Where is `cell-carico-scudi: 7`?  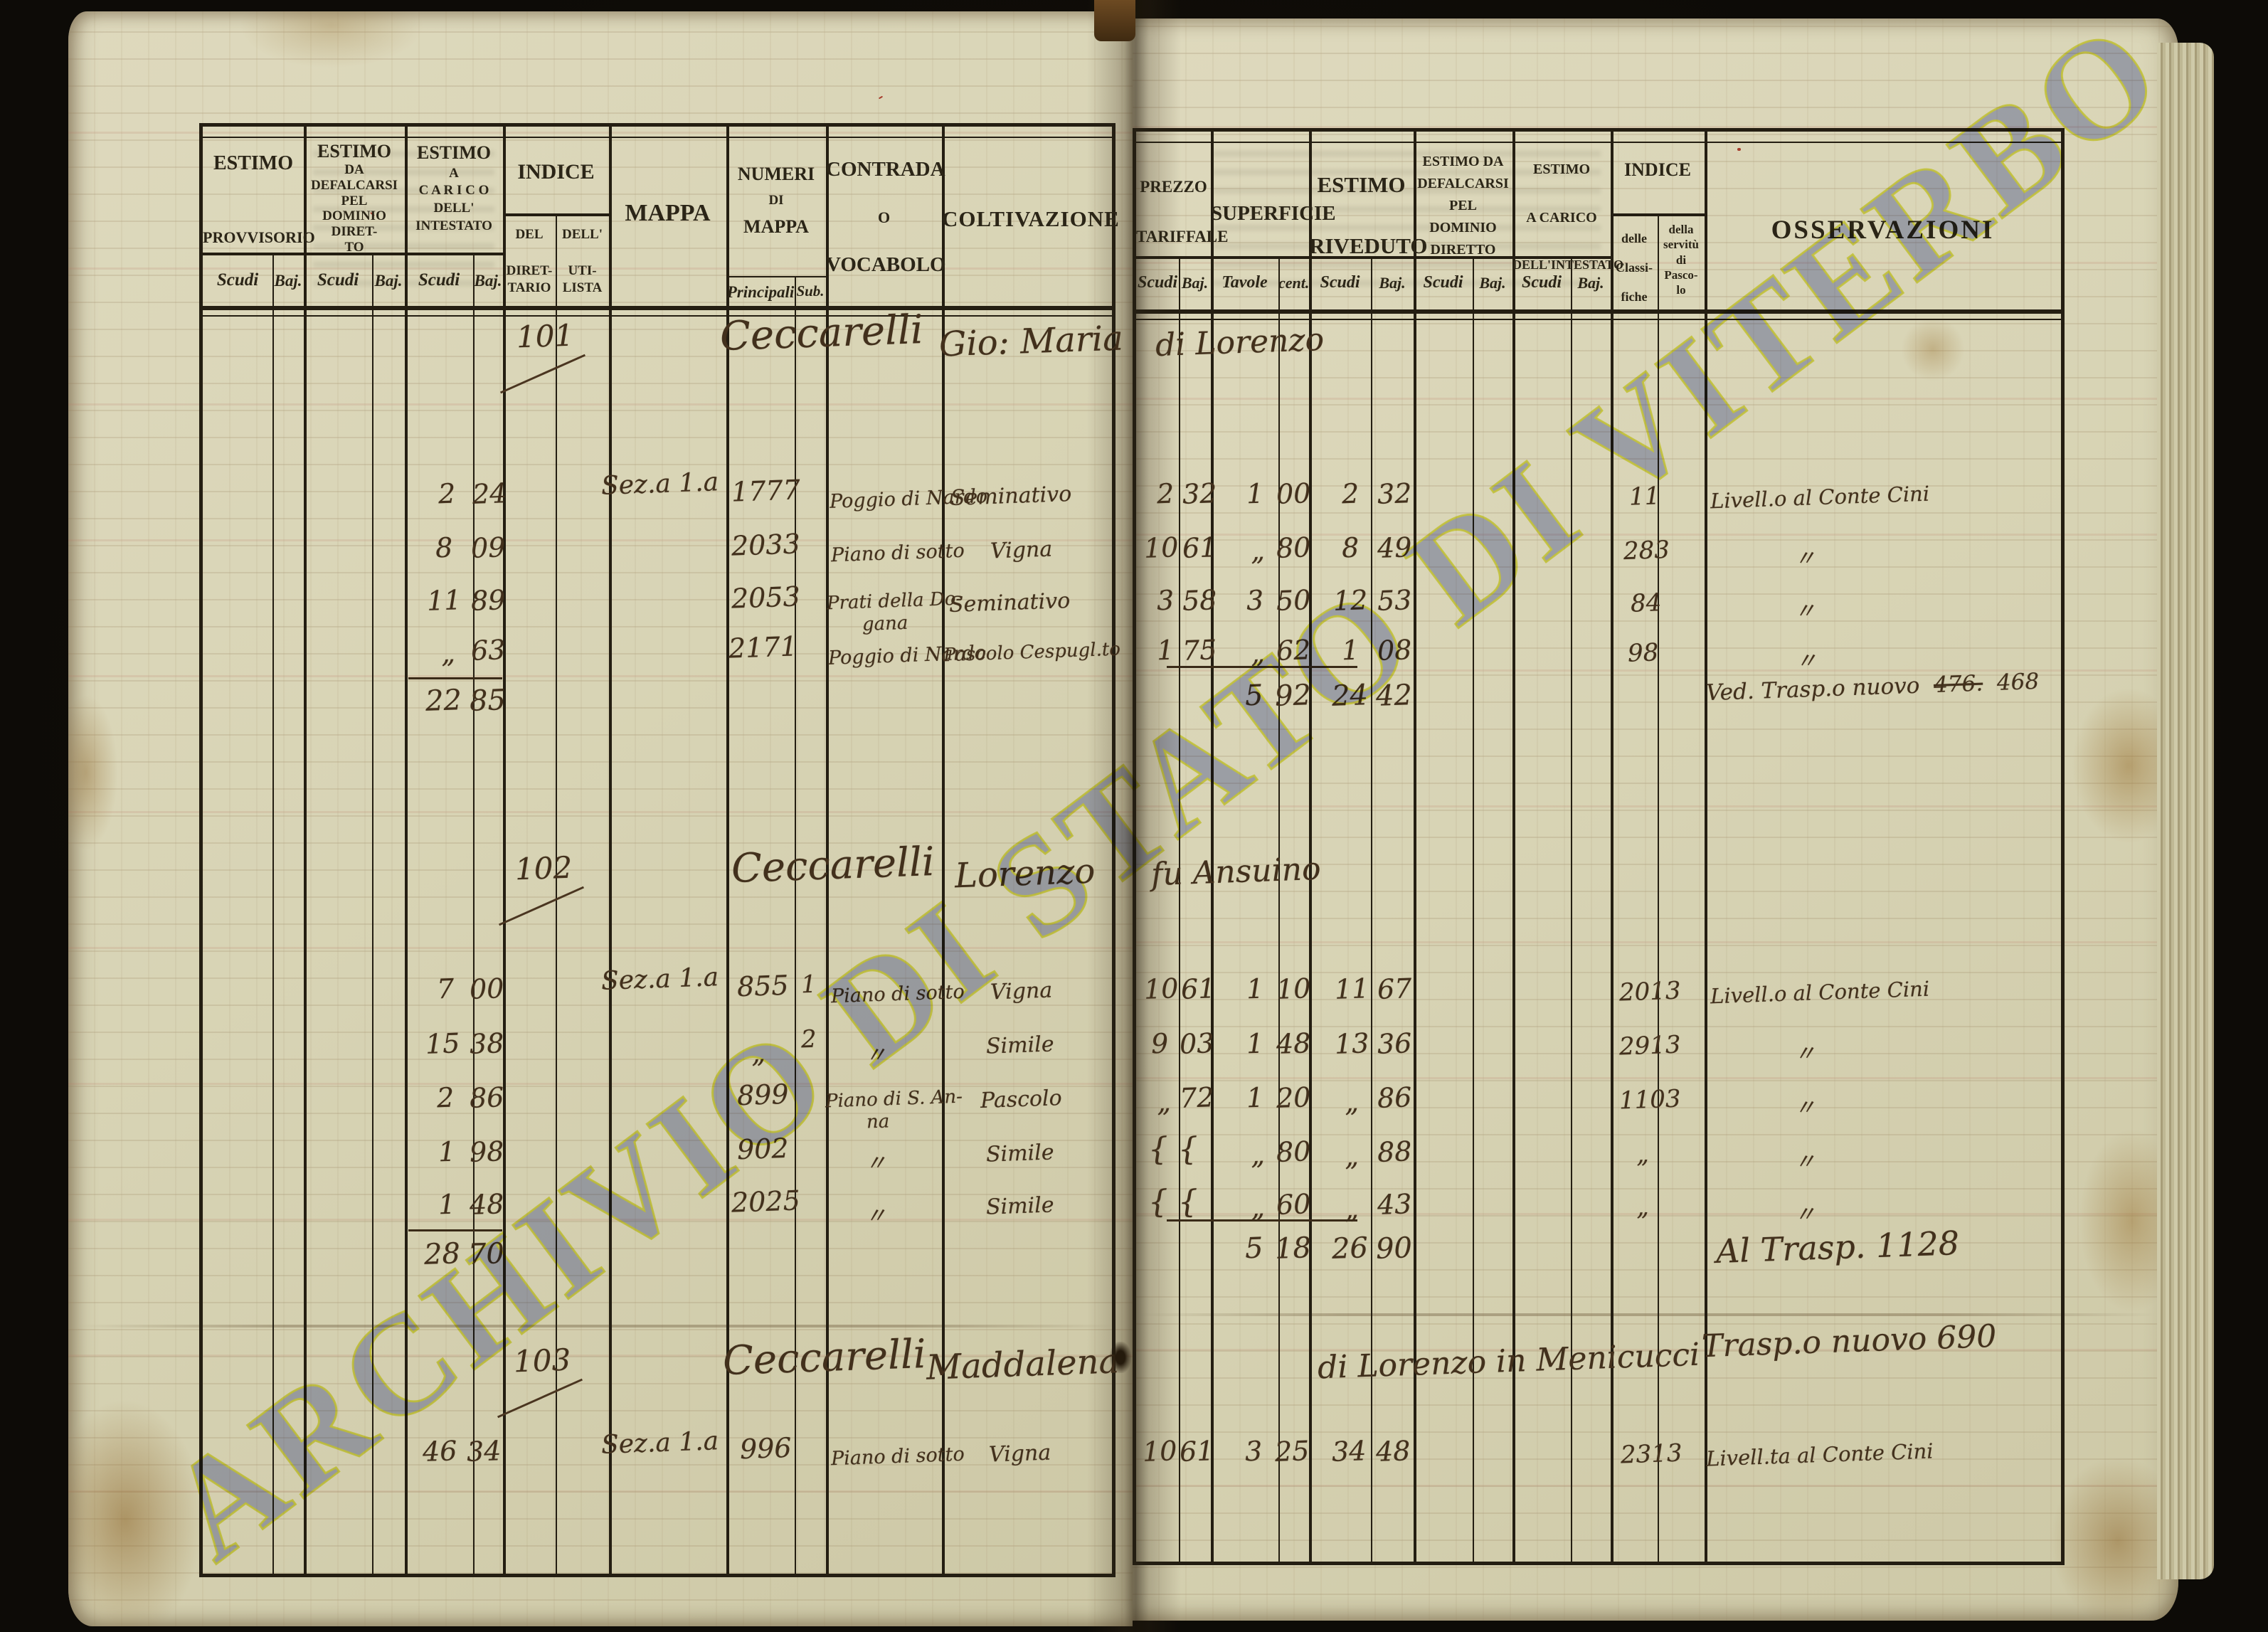
cell-carico-scudi: 7 is located at coordinates (446, 989).